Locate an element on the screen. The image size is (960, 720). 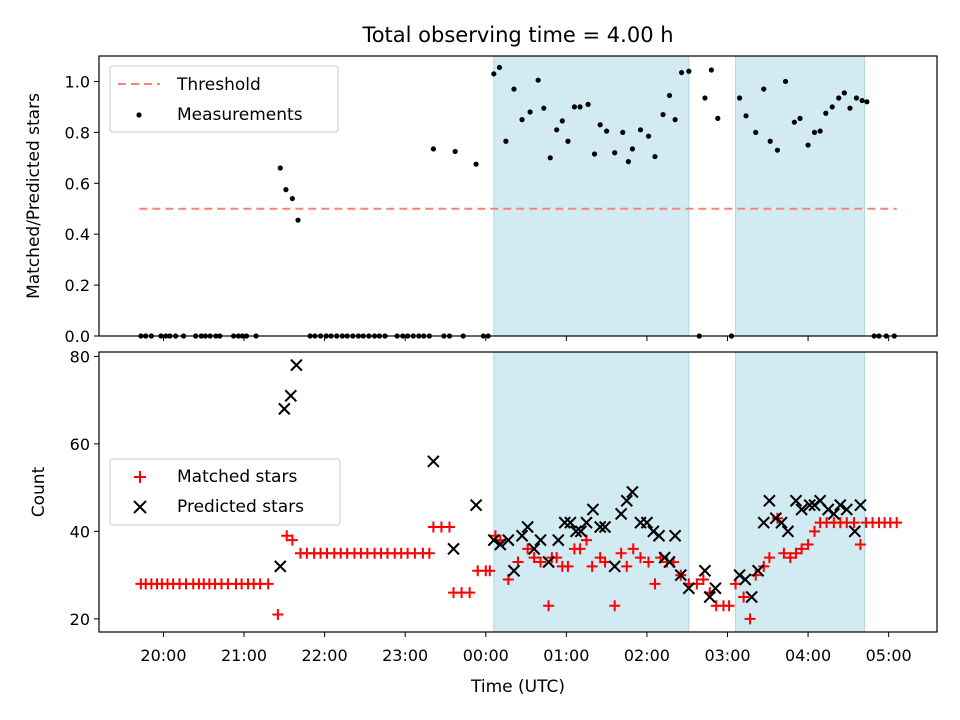
bottom-x-tick-label: 03:00 is located at coordinates (727, 655).